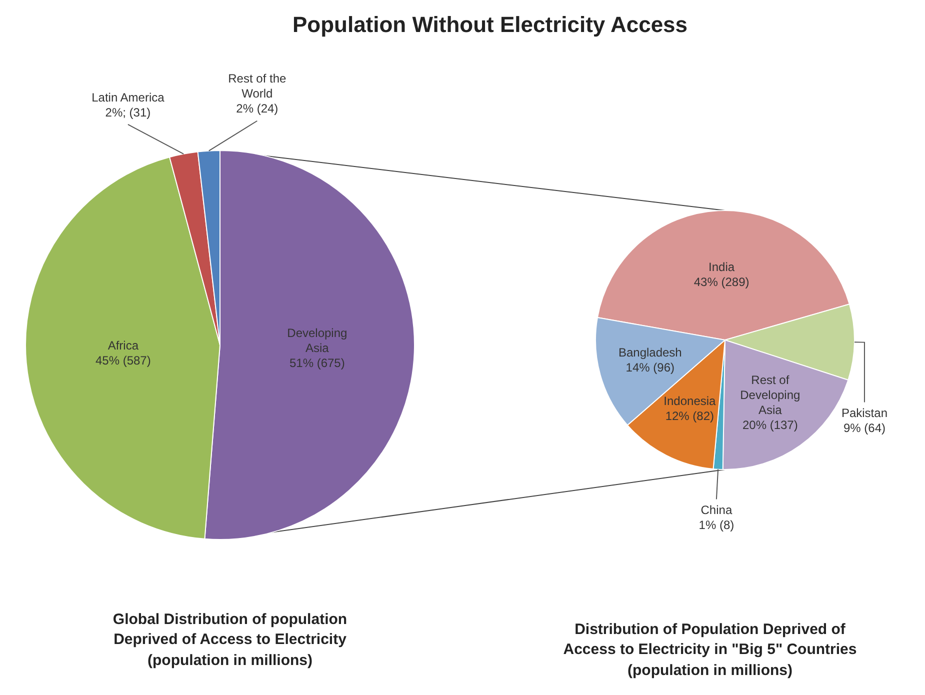 The height and width of the screenshot is (695, 925). Describe the element at coordinates (770, 425) in the screenshot. I see `data-label: 20% (137)` at that location.